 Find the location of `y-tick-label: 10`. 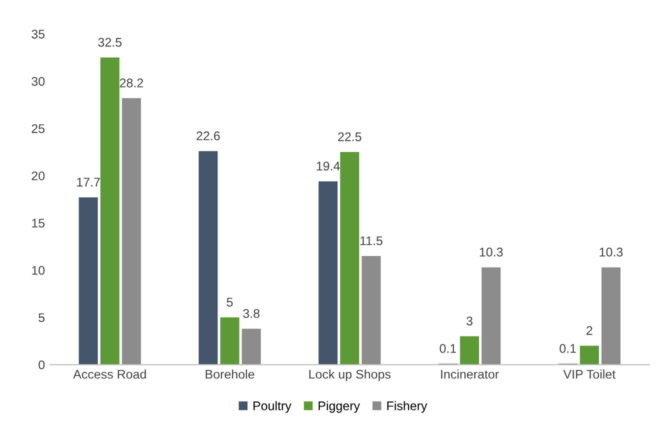

y-tick-label: 10 is located at coordinates (38, 270).